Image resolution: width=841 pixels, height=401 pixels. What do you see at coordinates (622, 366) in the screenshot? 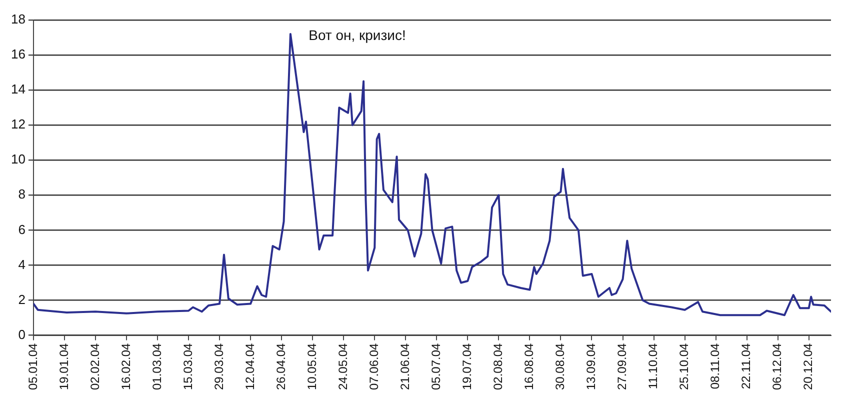
I see `x-tick-label: 27.09.04` at bounding box center [622, 366].